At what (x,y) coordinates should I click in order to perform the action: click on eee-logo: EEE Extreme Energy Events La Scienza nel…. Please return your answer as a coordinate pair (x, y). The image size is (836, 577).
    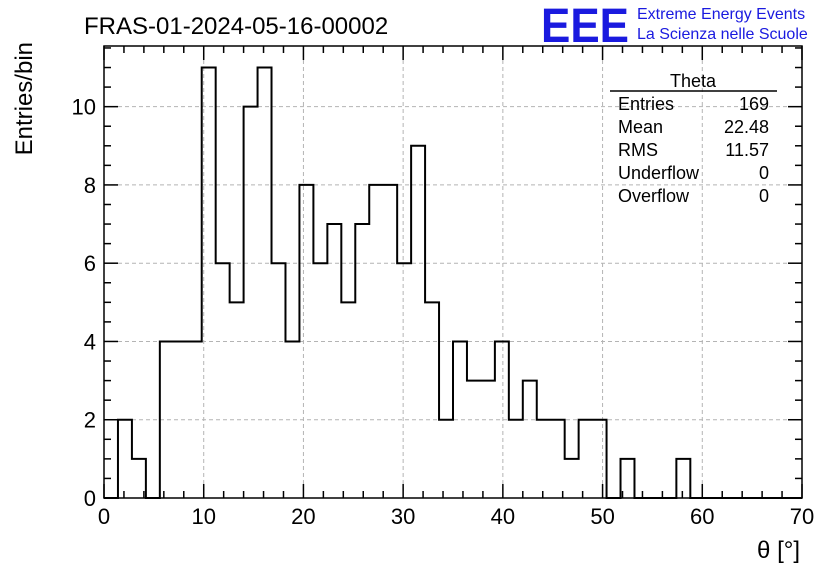
    Looking at the image, I should click on (674, 26).